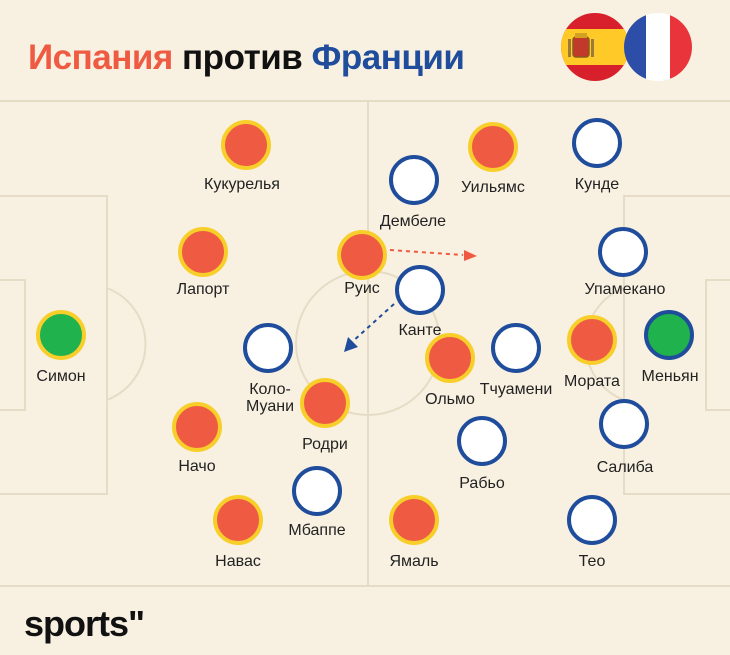 This screenshot has height=655, width=730. I want to click on player-name: Симон, so click(61, 376).